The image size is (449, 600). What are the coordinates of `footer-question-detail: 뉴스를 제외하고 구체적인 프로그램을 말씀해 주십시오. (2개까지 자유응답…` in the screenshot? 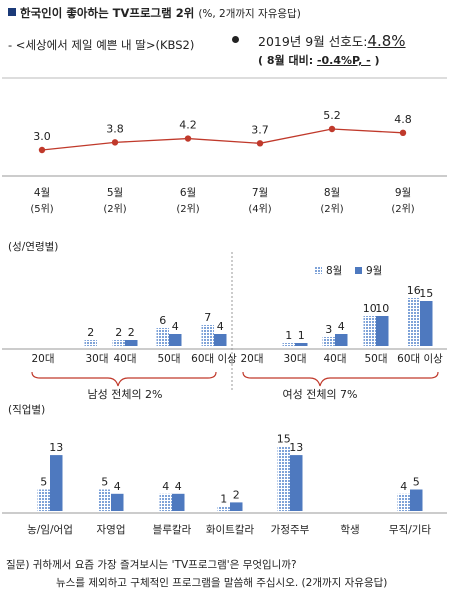 It's located at (222, 583).